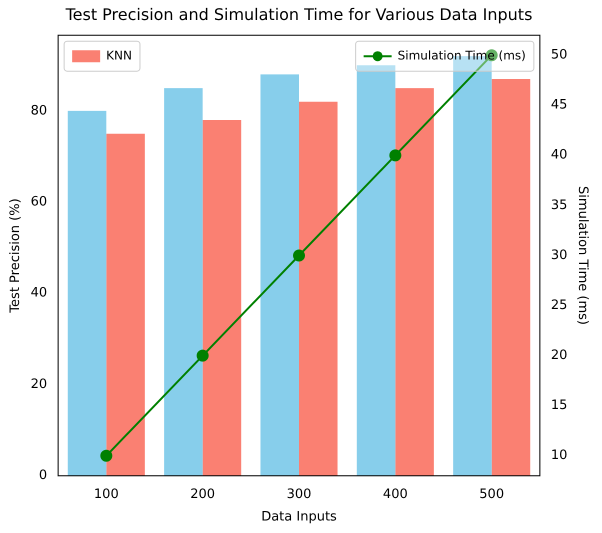 Image resolution: width=602 pixels, height=533 pixels. I want to click on y-tick-label: 80, so click(39, 110).